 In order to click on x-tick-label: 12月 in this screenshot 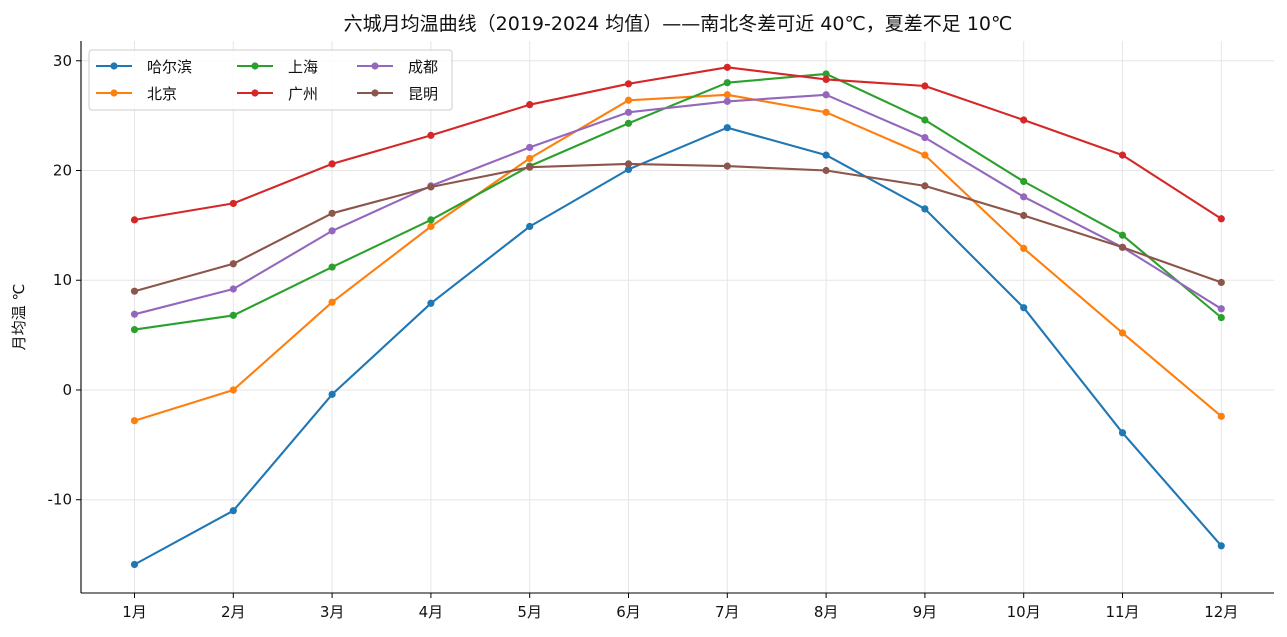, I will do `click(1221, 612)`.